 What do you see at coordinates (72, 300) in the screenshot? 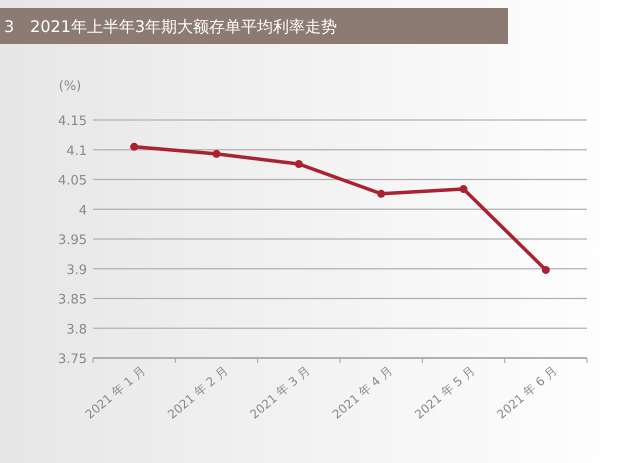
I see `y-tick-label: 3.85` at bounding box center [72, 300].